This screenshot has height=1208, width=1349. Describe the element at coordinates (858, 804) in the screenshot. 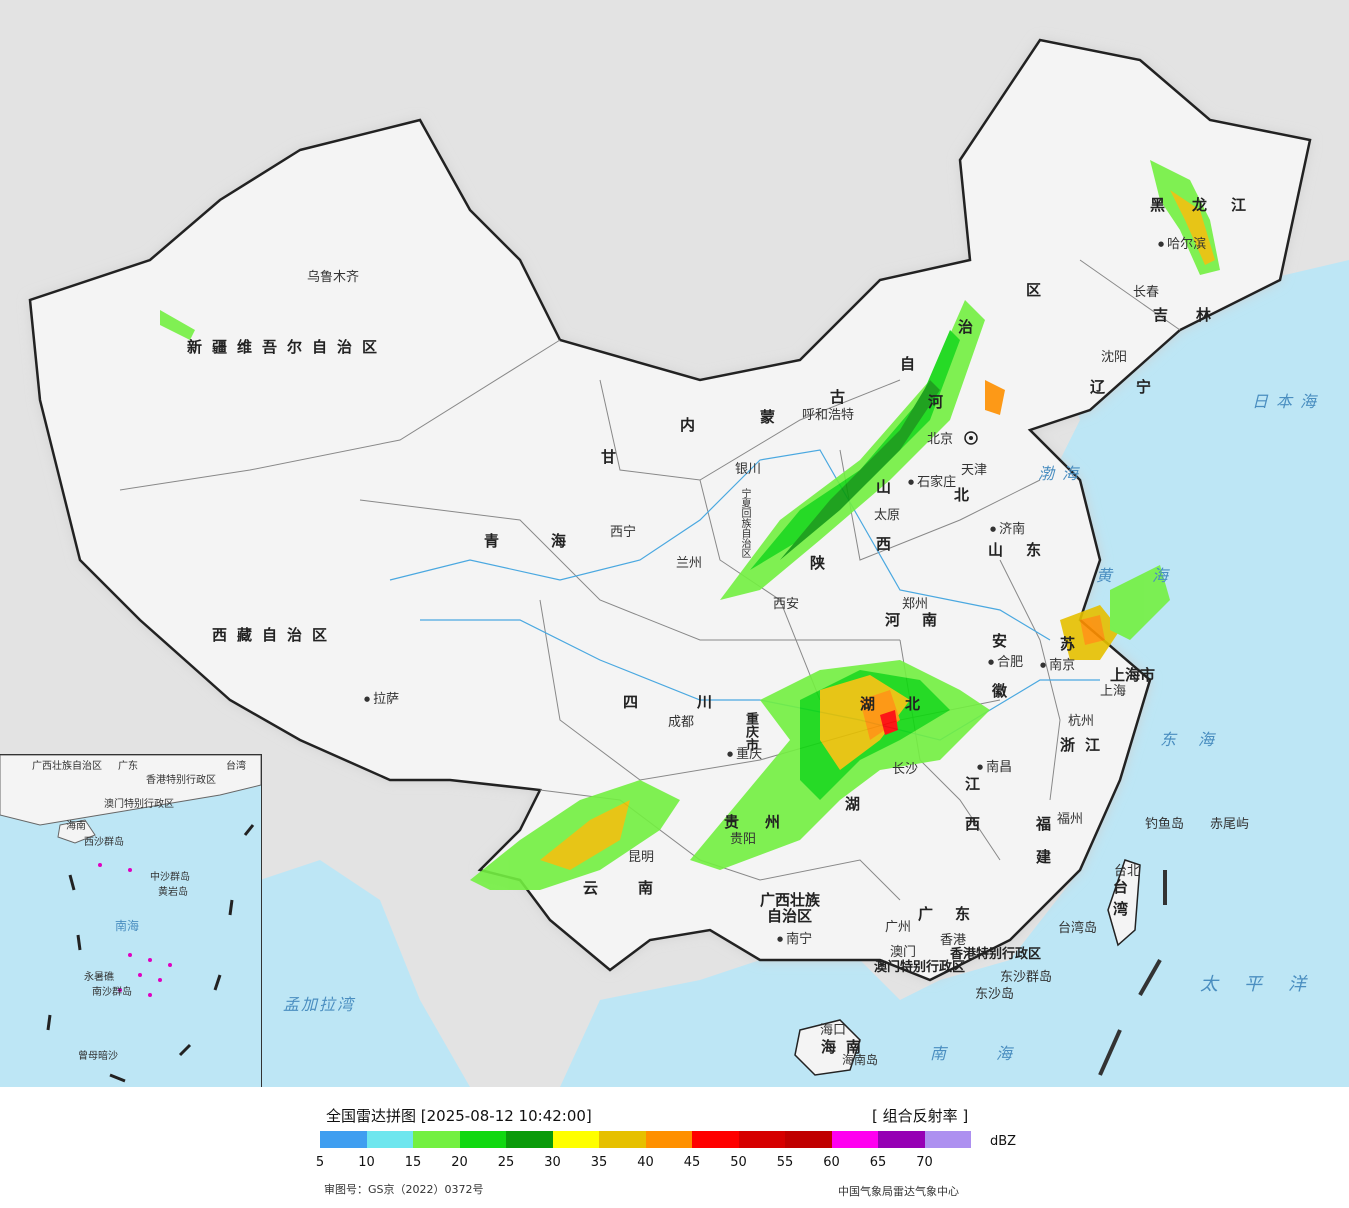

I see `label-hu-hunan: 湖` at that location.